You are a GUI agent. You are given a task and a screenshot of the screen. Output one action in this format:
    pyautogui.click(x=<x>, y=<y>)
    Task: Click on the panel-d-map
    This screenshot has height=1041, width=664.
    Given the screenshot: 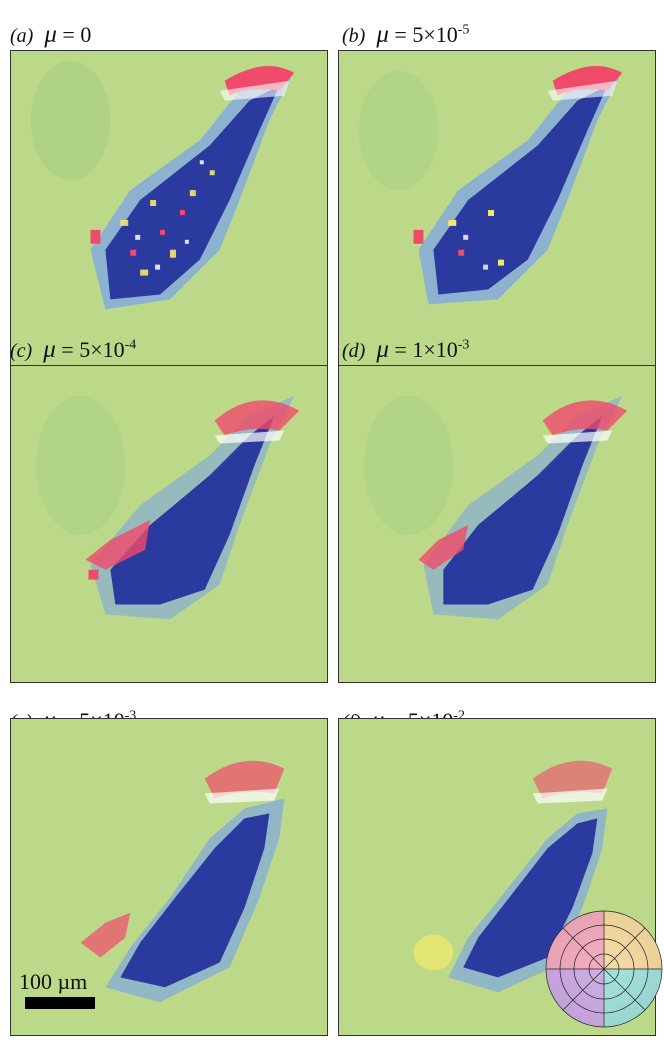 What is the action you would take?
    pyautogui.click(x=497, y=524)
    